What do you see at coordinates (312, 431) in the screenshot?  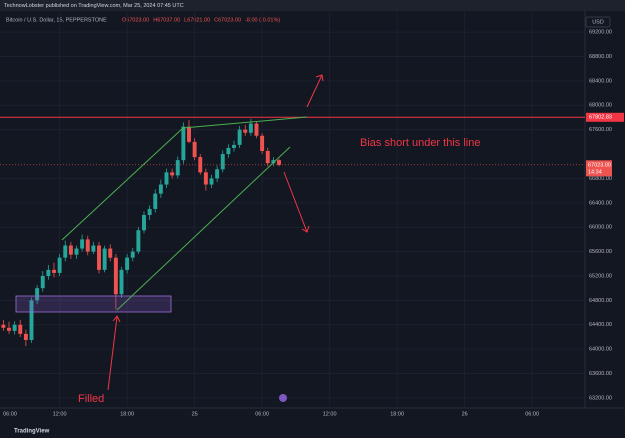 I see `footer` at bounding box center [312, 431].